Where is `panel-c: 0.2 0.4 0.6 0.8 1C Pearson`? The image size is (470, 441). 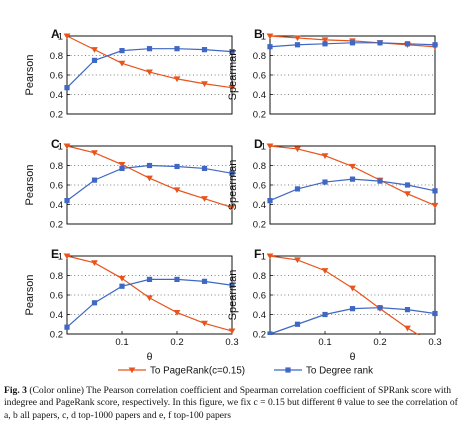
panel-c: 0.2 0.4 0.6 0.8 1C Pearson is located at coordinates (130, 183).